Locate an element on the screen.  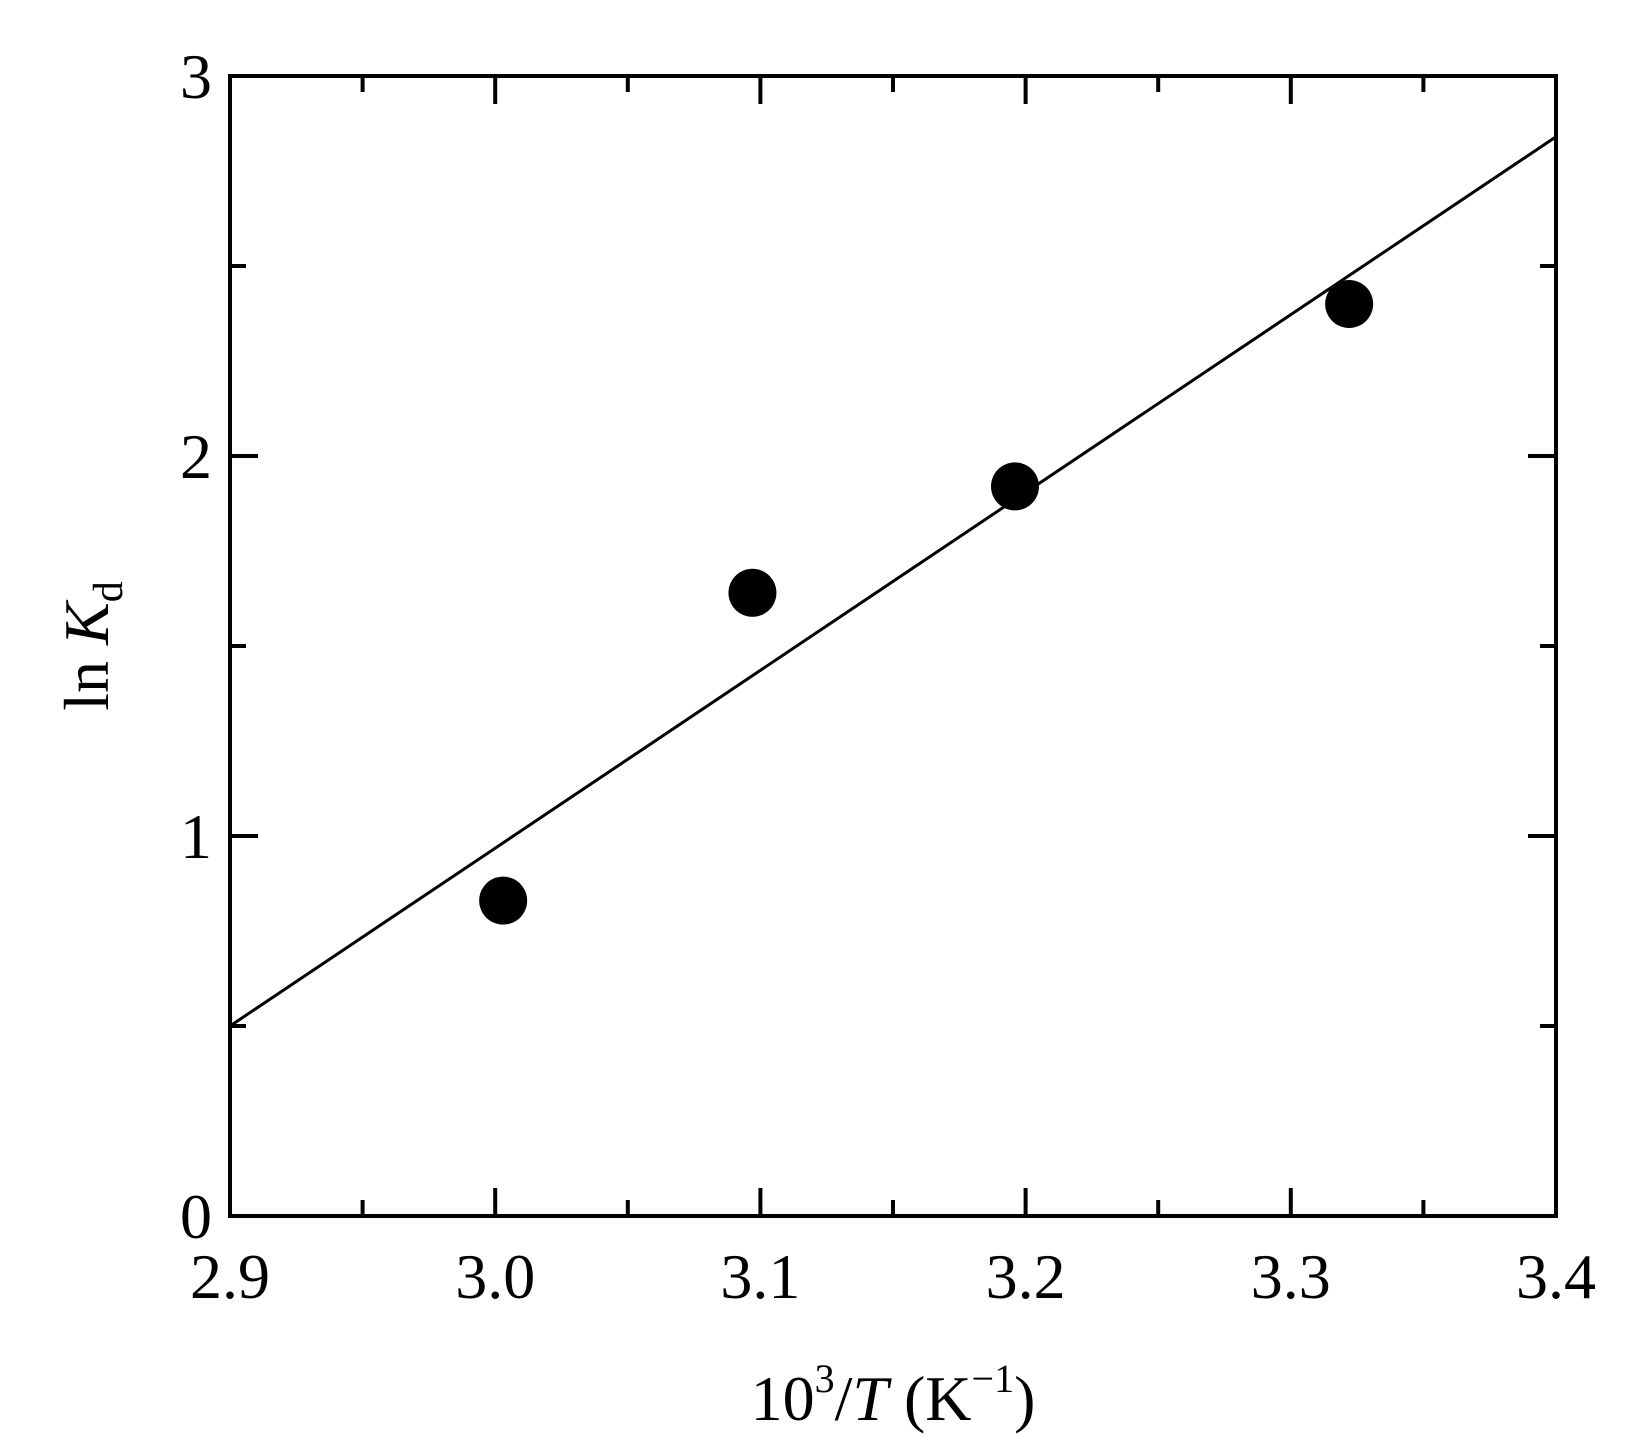
x-tick-label: 3.1 is located at coordinates (760, 1276).